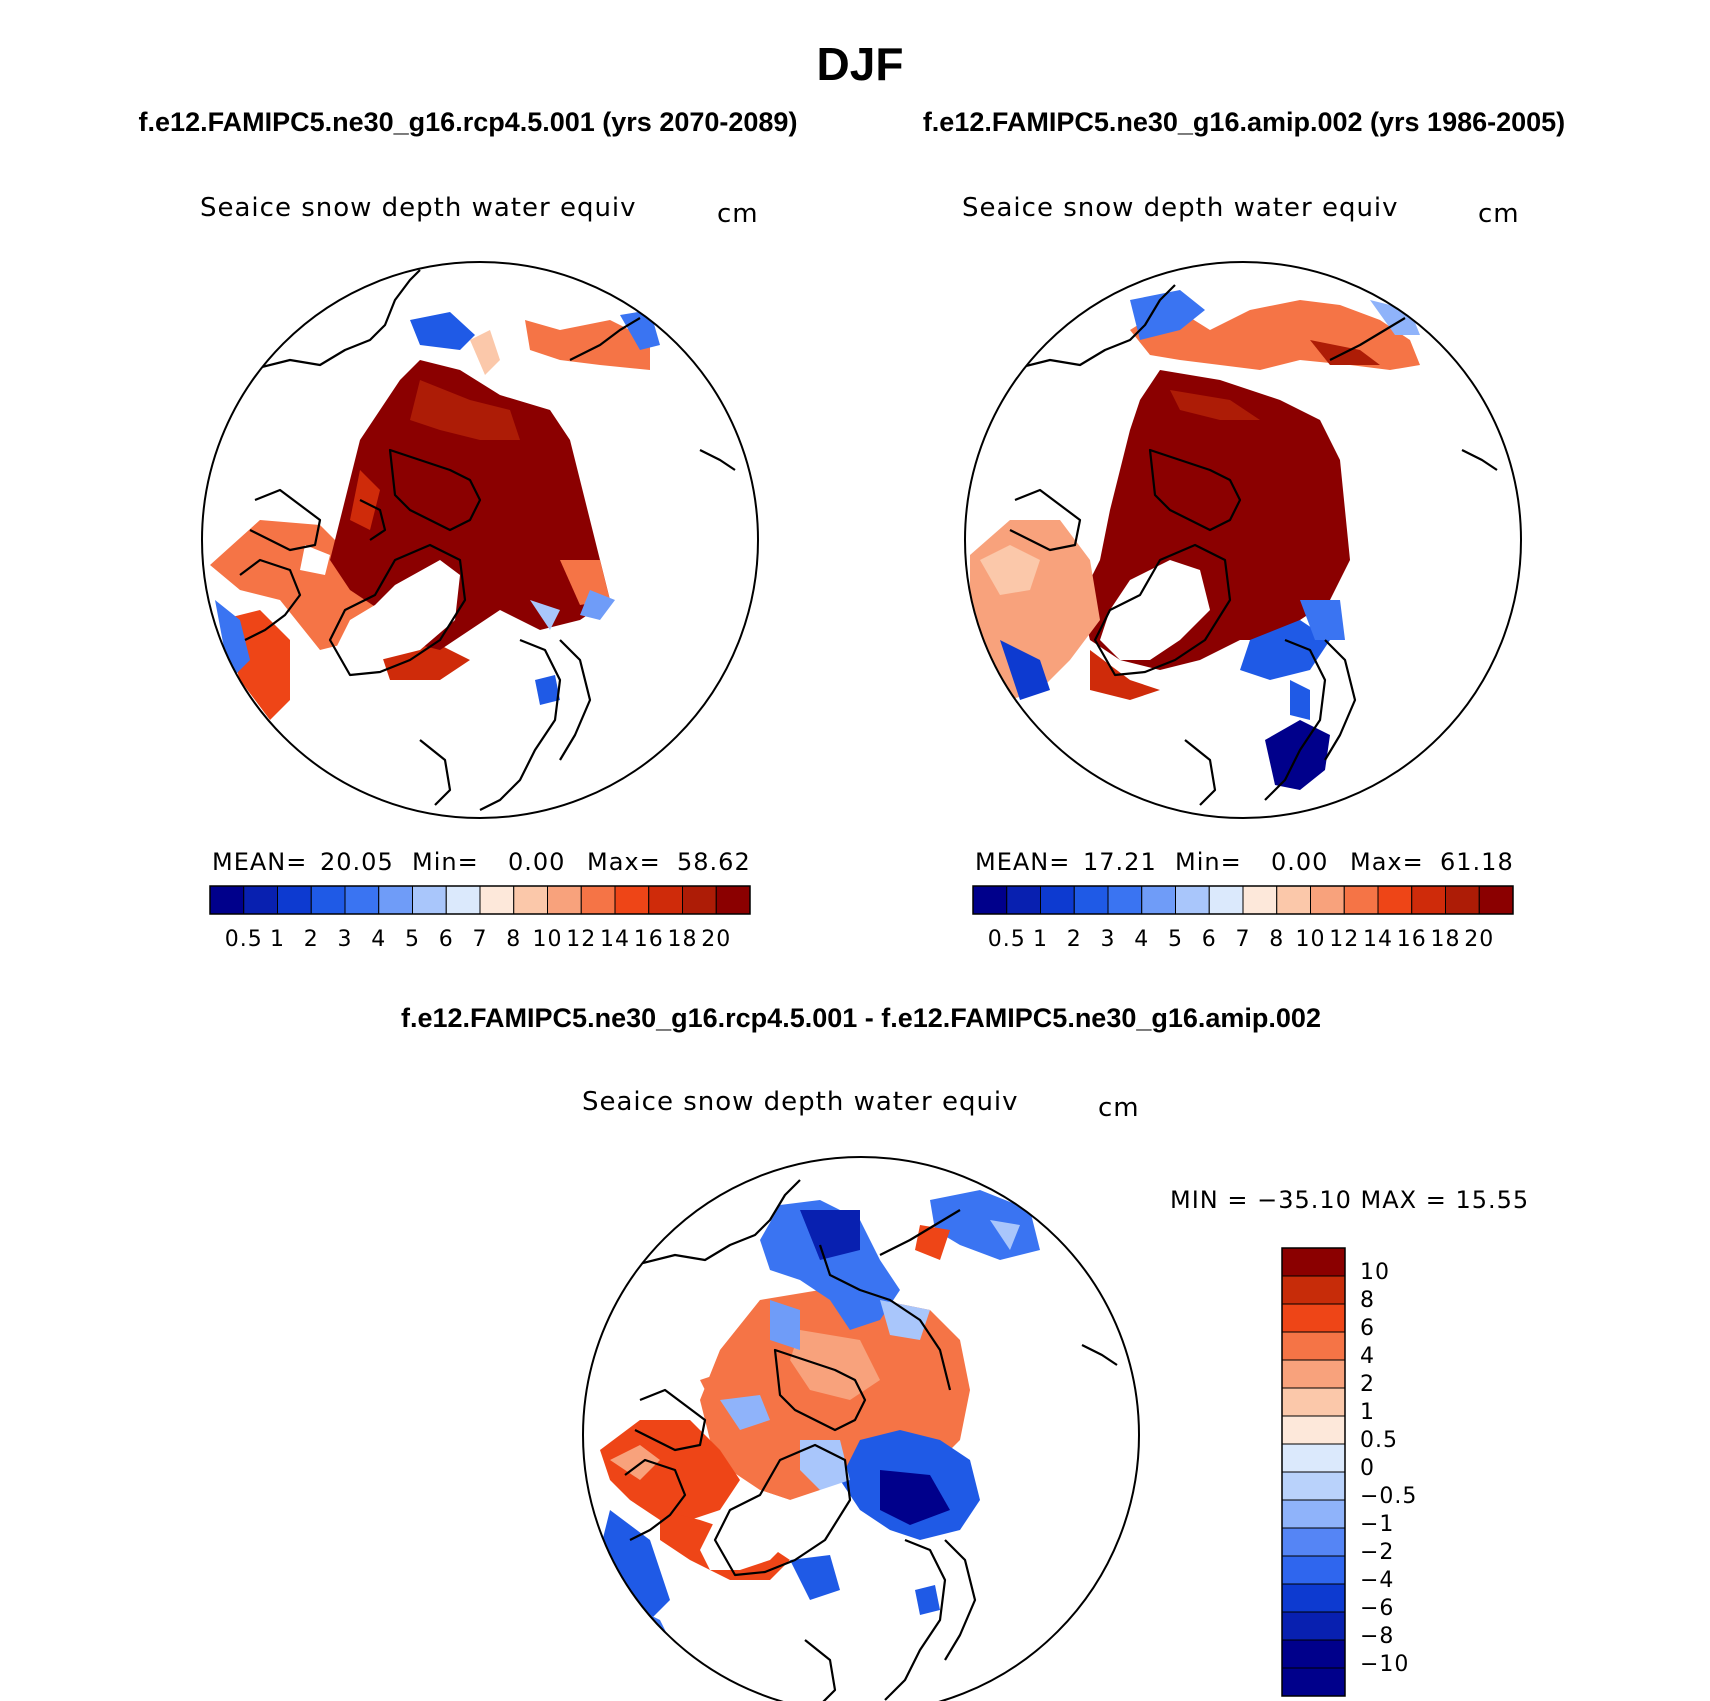 The height and width of the screenshot is (1701, 1710). Describe the element at coordinates (1499, 214) in the screenshot. I see `panel-b-units: cm` at that location.